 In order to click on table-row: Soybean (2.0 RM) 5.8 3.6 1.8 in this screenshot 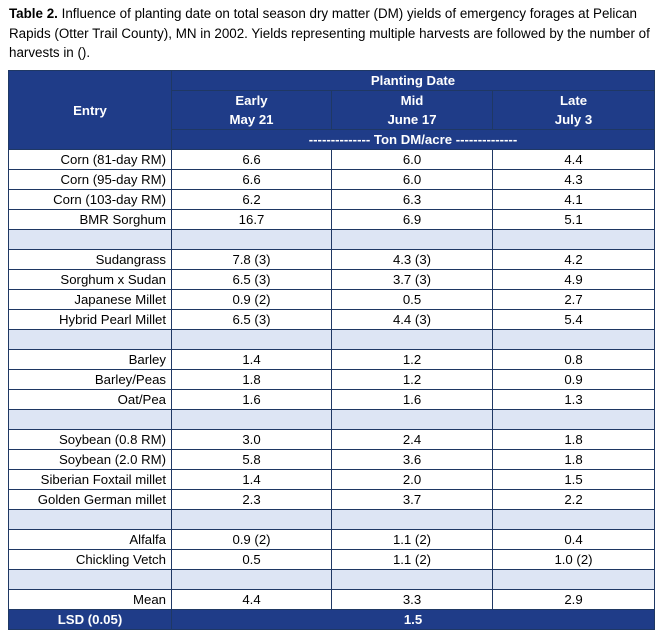, I will do `click(331, 459)`.